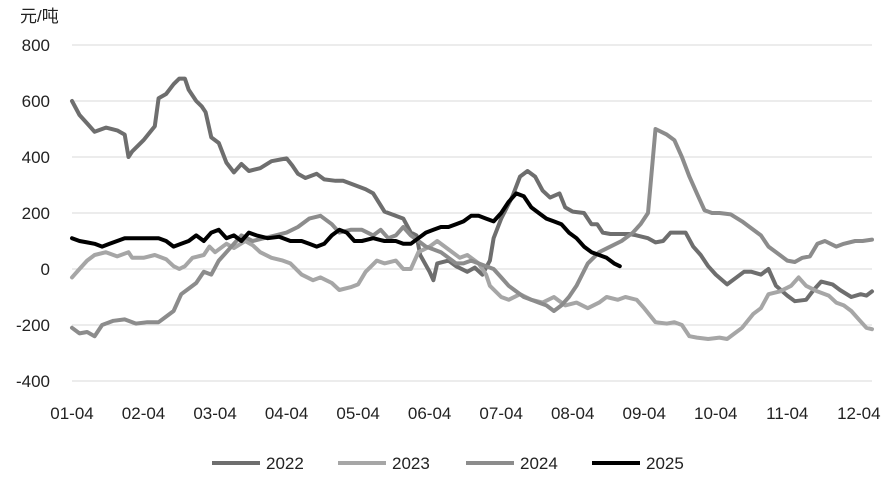  Describe the element at coordinates (787, 413) in the screenshot. I see `x-tick-label: 11-04` at that location.